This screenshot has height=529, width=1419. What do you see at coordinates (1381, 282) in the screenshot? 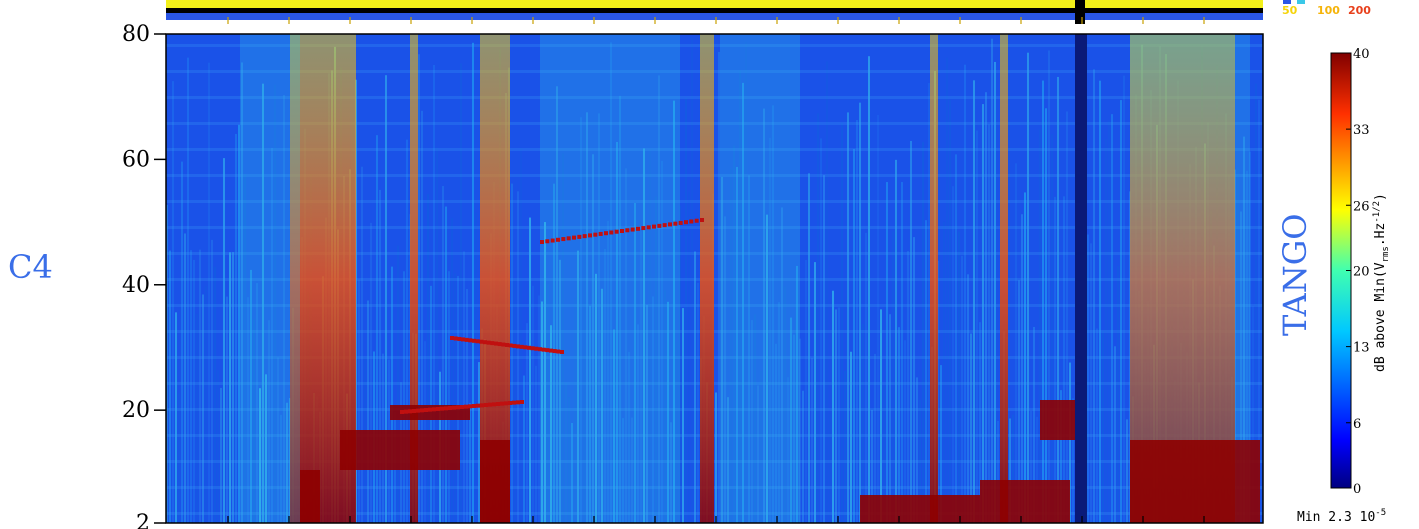
I see `colorbar-title: dB above Min(Vrms.Hz-1/2)` at bounding box center [1381, 282].